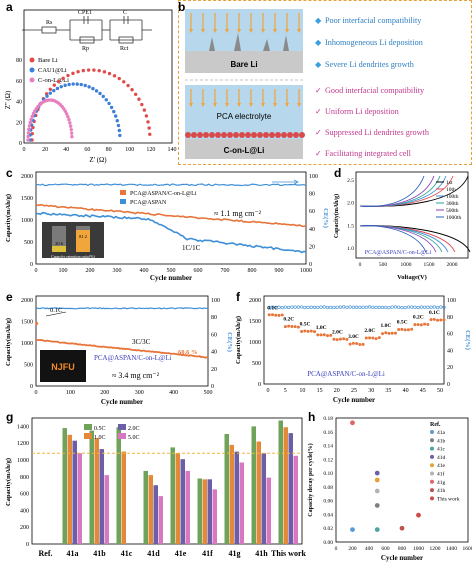 Image resolution: width=474 pixels, height=568 pixels. Describe the element at coordinates (440, 391) in the screenshot. I see `f-x-tick: 50` at that location.